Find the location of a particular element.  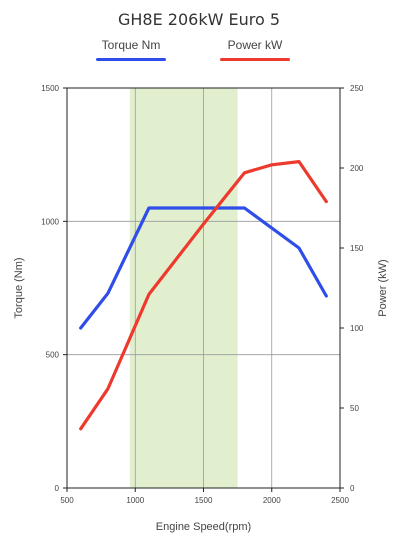

y-right-tick-label: 50 is located at coordinates (354, 408).